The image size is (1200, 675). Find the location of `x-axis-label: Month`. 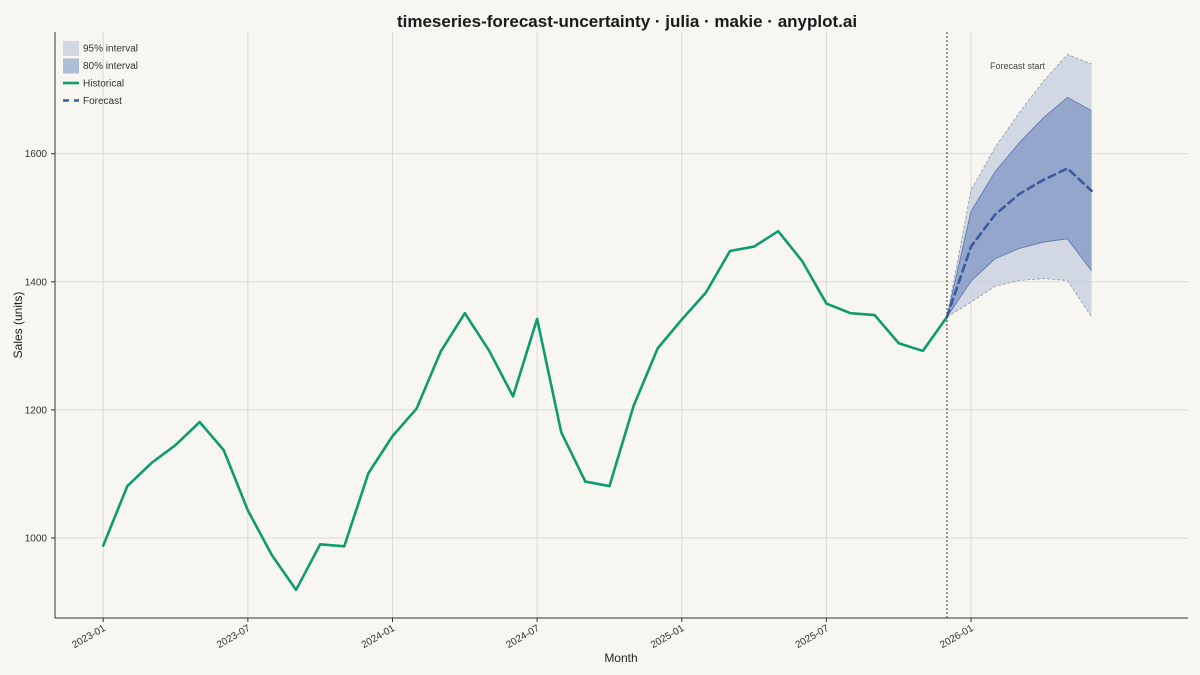

x-axis-label: Month is located at coordinates (620, 658).